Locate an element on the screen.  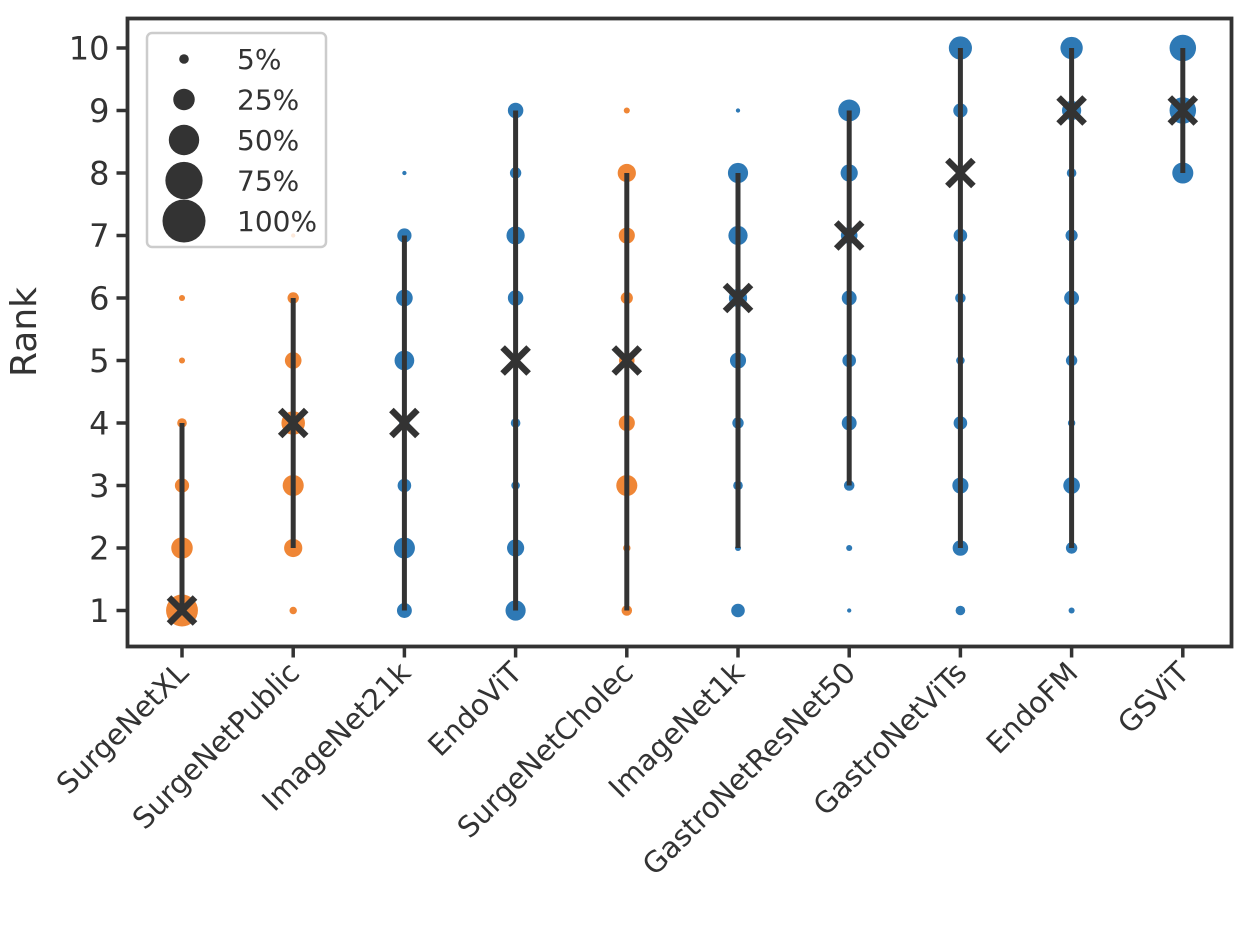
y-tick-label-7: 7 is located at coordinates (99, 236).